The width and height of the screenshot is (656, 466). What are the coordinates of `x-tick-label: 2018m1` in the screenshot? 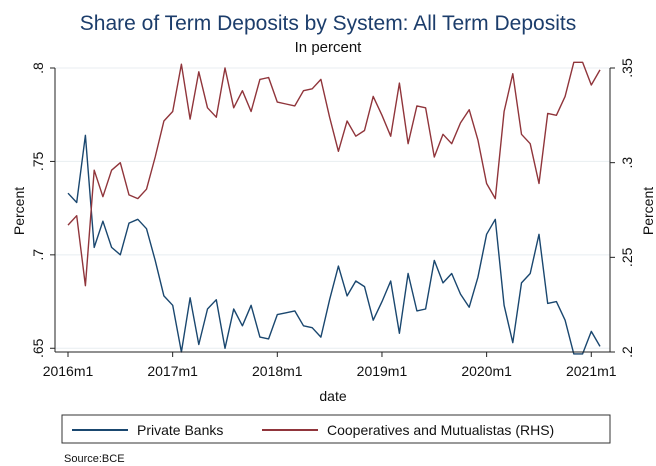 It's located at (277, 371).